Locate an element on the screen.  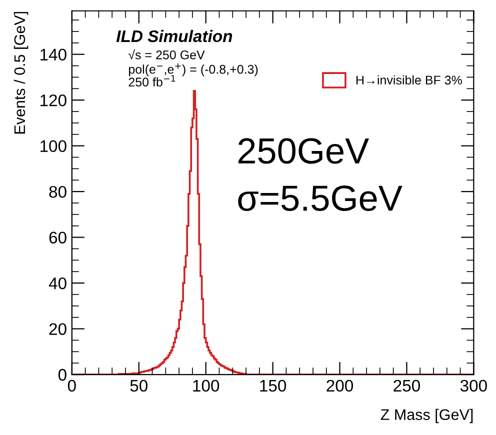
y-tick-label: 60 is located at coordinates (57, 238).